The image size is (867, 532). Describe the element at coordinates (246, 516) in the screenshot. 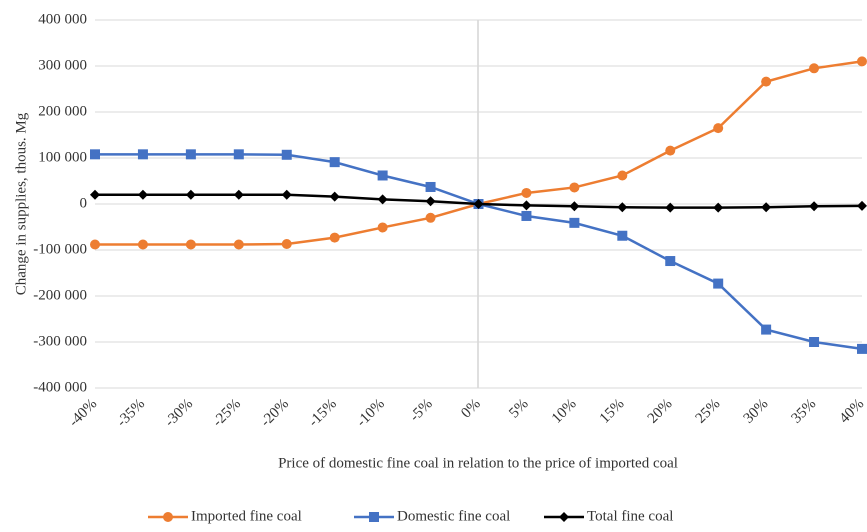

I see `legend-label: Imported fine coal` at that location.